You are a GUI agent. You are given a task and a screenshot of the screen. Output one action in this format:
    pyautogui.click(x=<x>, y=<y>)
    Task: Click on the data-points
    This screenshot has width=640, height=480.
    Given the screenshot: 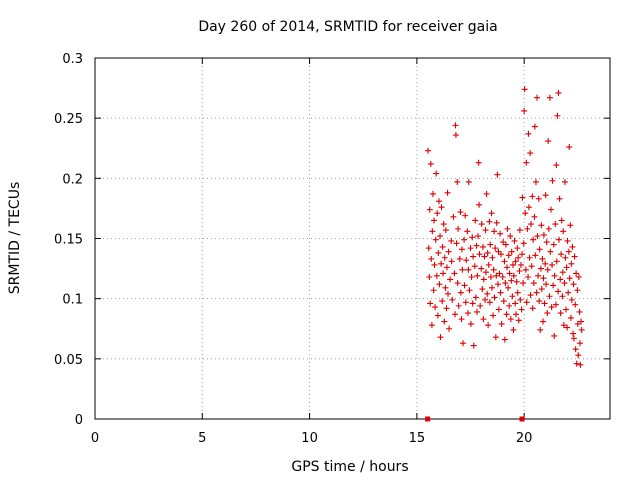 What is the action you would take?
    pyautogui.click(x=505, y=227)
    